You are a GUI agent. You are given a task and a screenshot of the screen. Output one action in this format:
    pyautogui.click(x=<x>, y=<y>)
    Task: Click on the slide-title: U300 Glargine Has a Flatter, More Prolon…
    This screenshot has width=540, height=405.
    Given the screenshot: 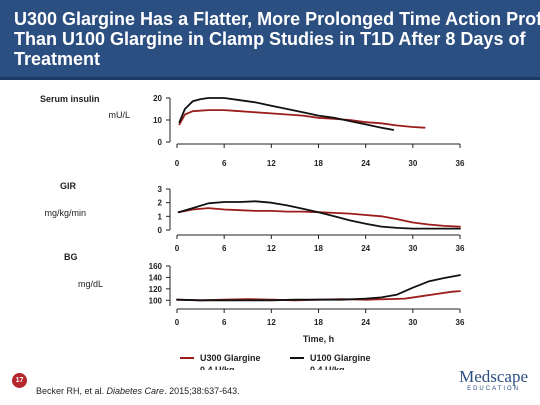 What is the action you would take?
    pyautogui.click(x=277, y=39)
    